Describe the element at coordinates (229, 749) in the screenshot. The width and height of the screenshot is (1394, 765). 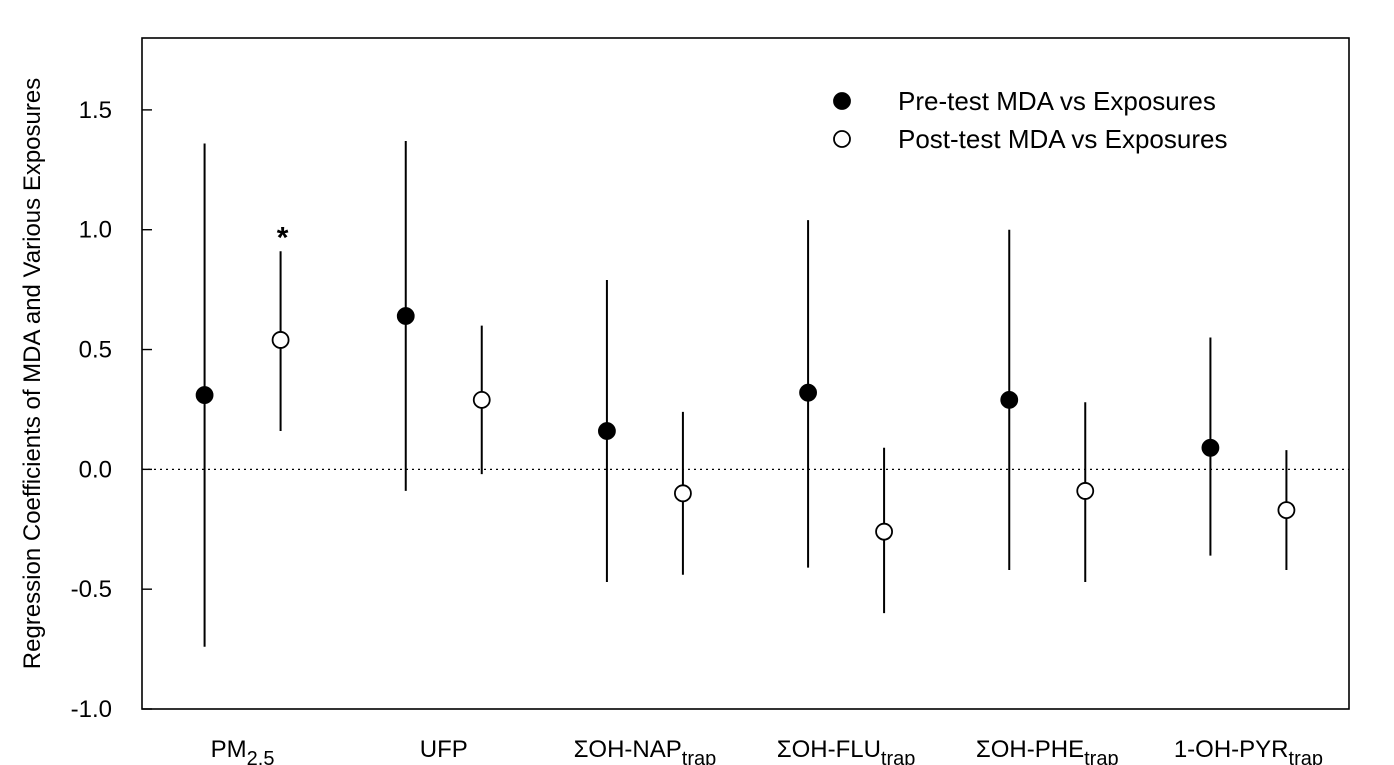
I see `category-name: PM` at that location.